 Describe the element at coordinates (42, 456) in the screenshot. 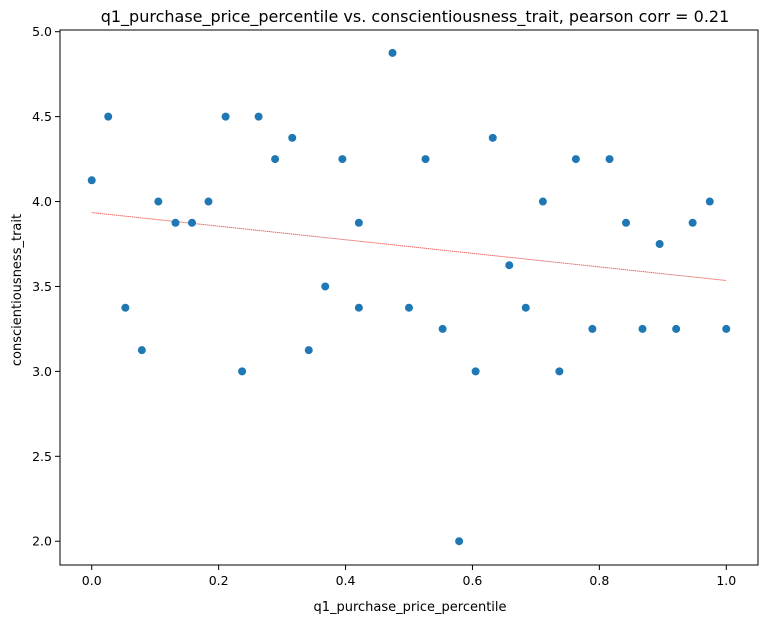

I see `y-tick-label: 2.5` at that location.